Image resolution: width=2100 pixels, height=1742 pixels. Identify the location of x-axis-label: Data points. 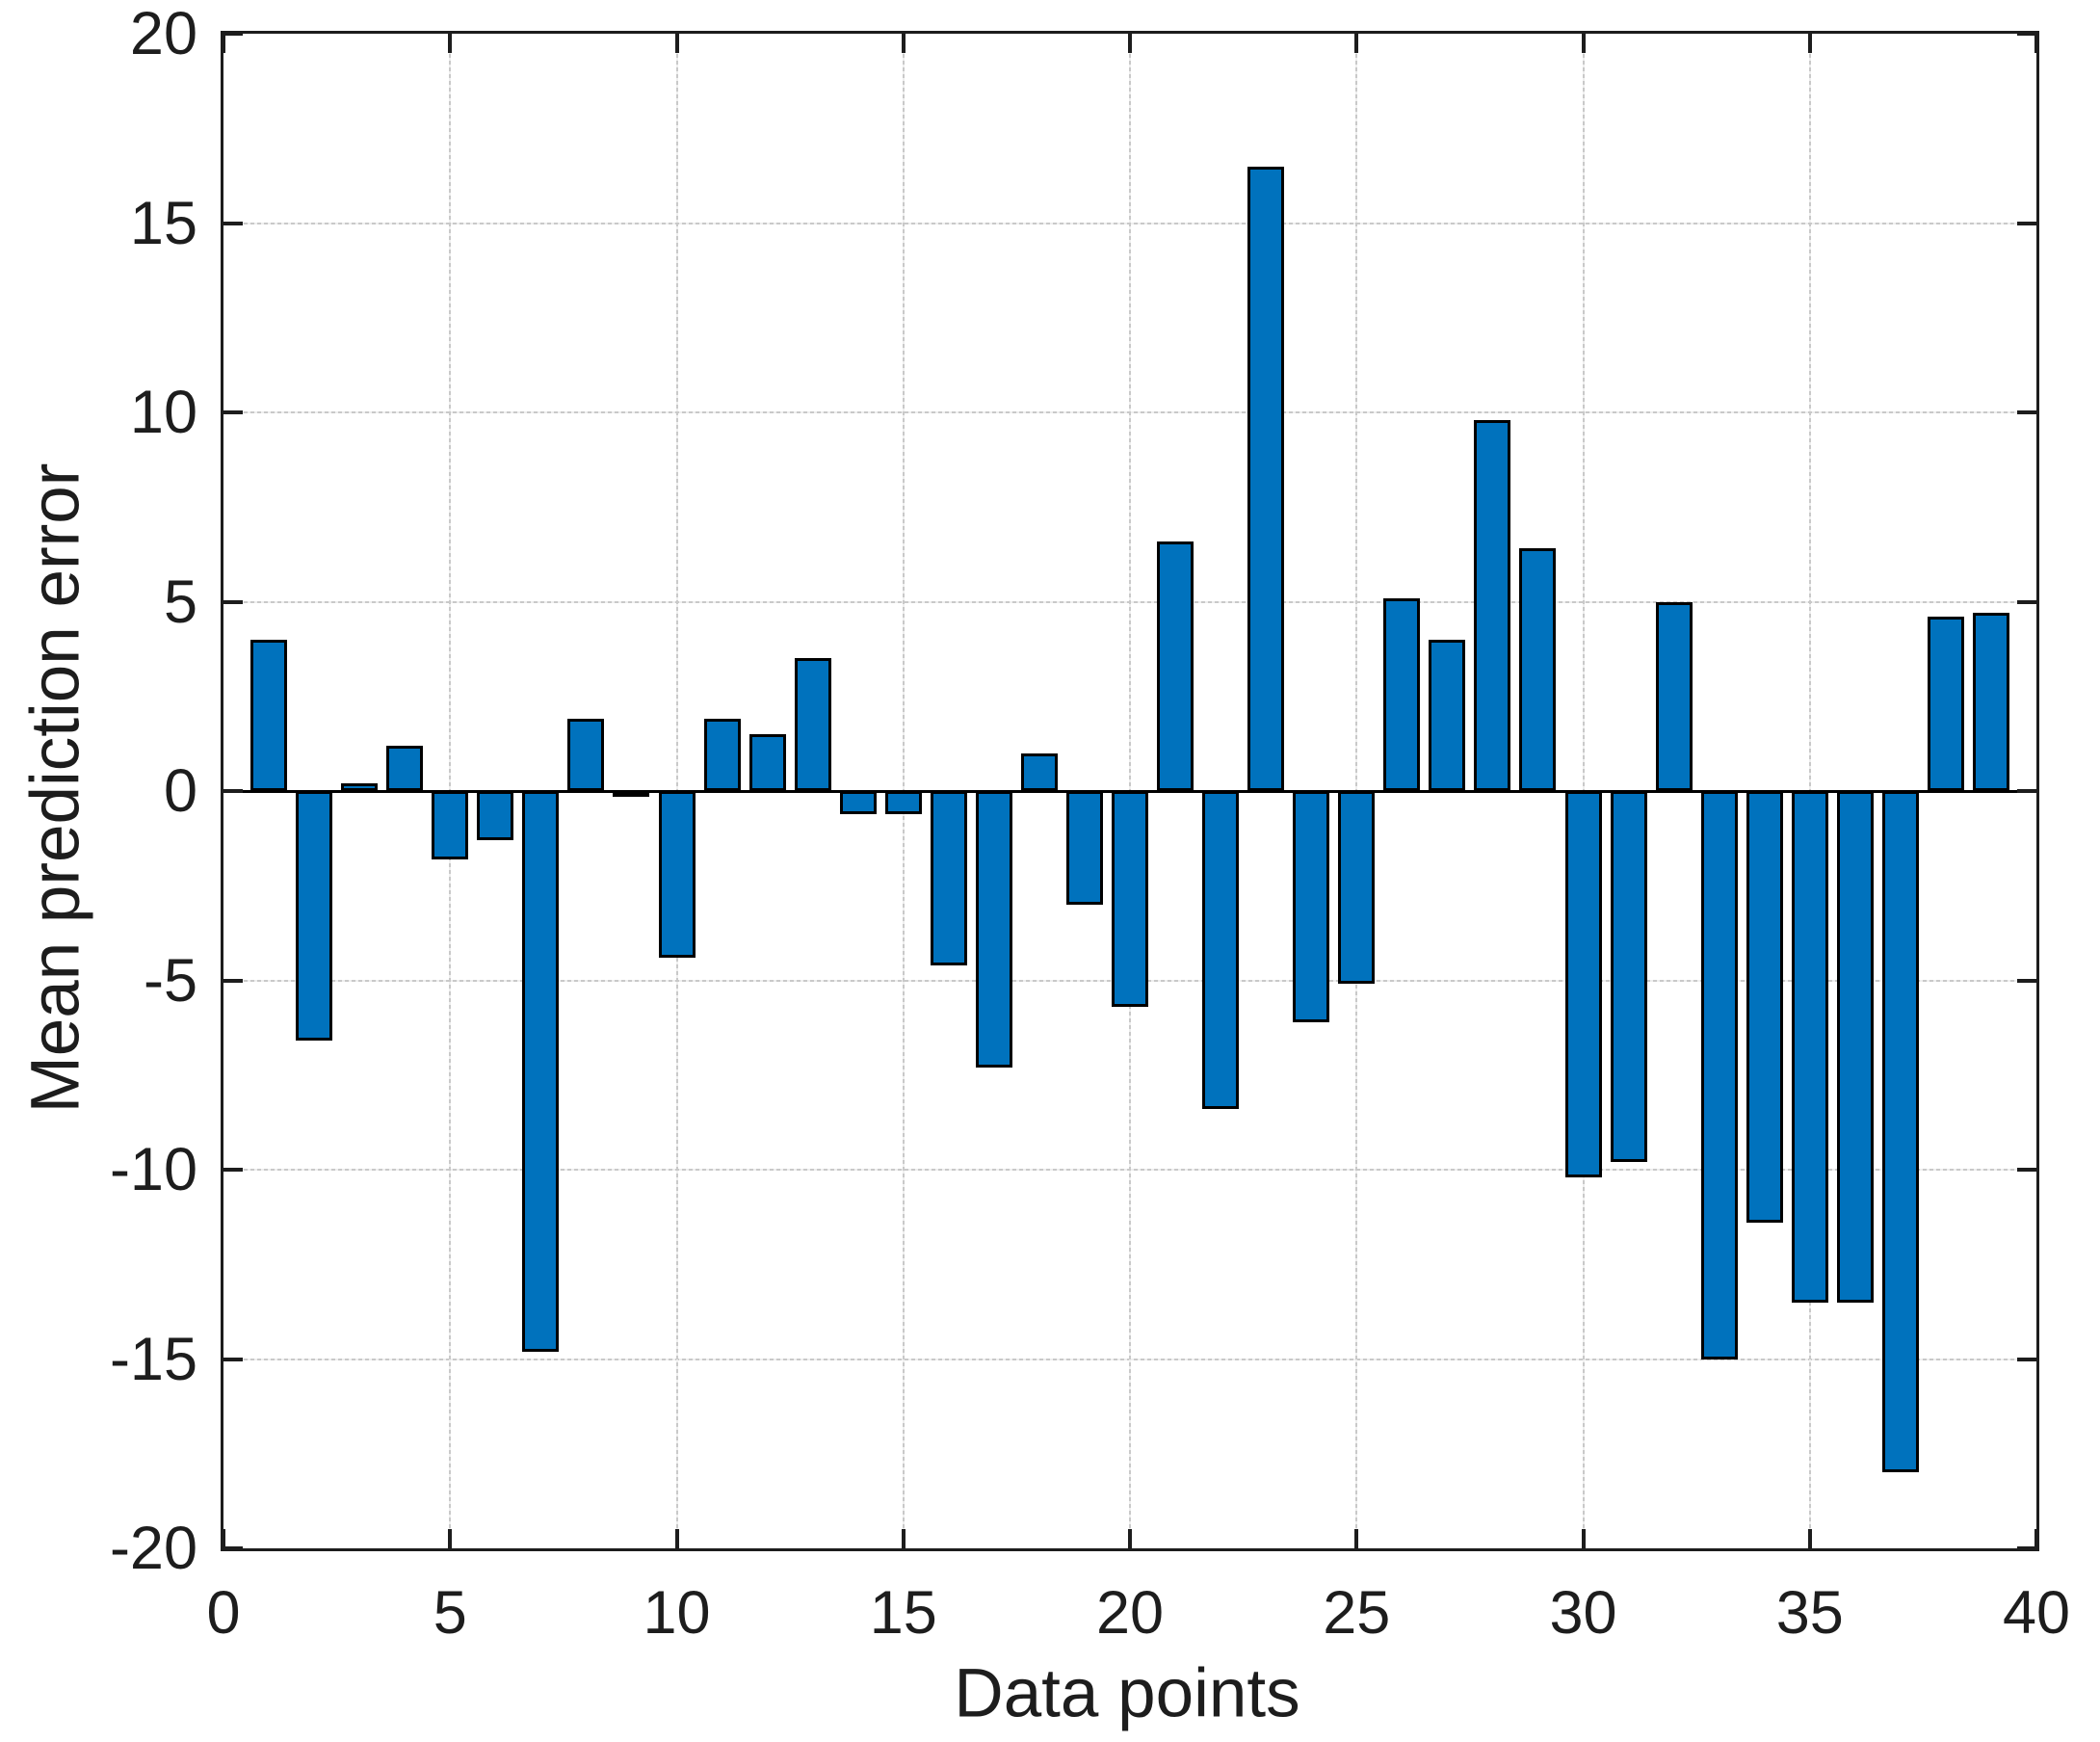
(1127, 1694).